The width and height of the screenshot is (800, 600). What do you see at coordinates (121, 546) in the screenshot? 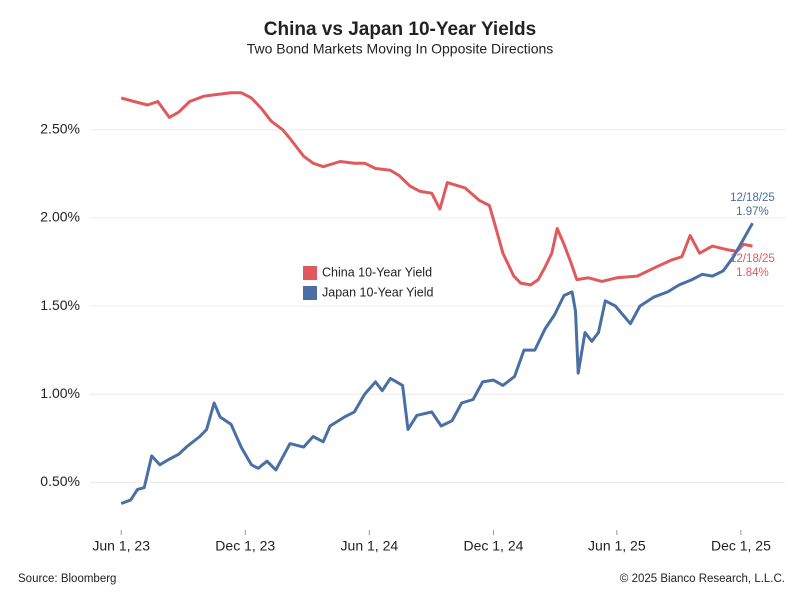
I see `x-tick-label: Jun 1, 23` at bounding box center [121, 546].